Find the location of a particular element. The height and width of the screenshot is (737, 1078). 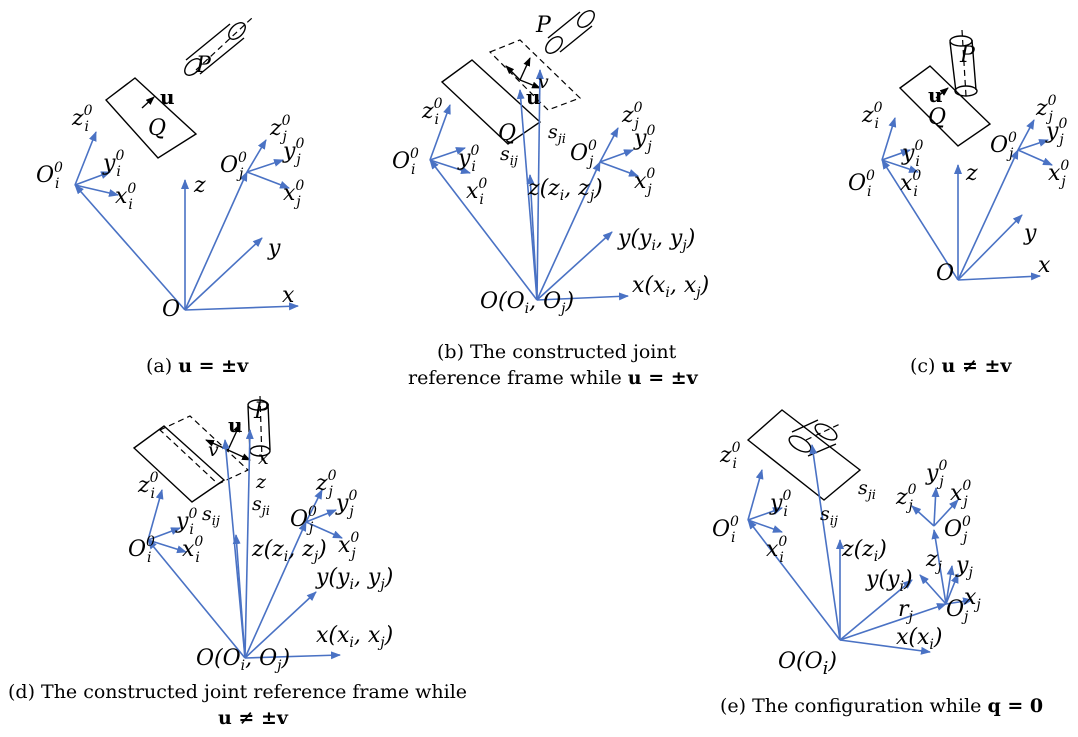

label-z-zi: z(zi) is located at coordinates (864, 551).